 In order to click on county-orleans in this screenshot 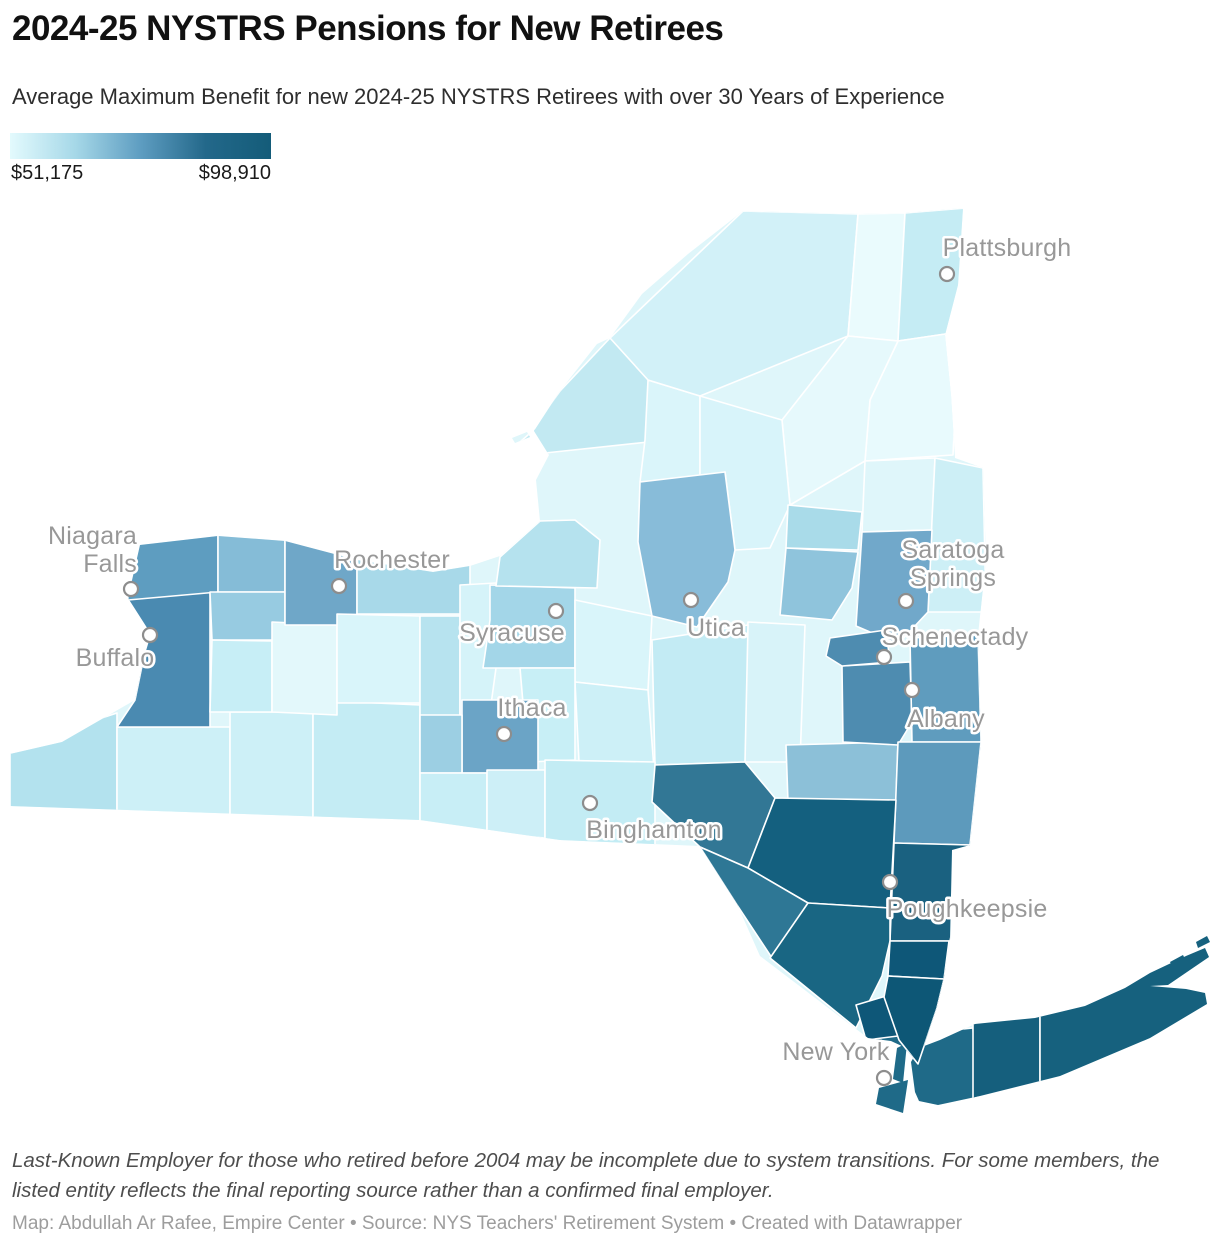, I will do `click(251, 563)`.